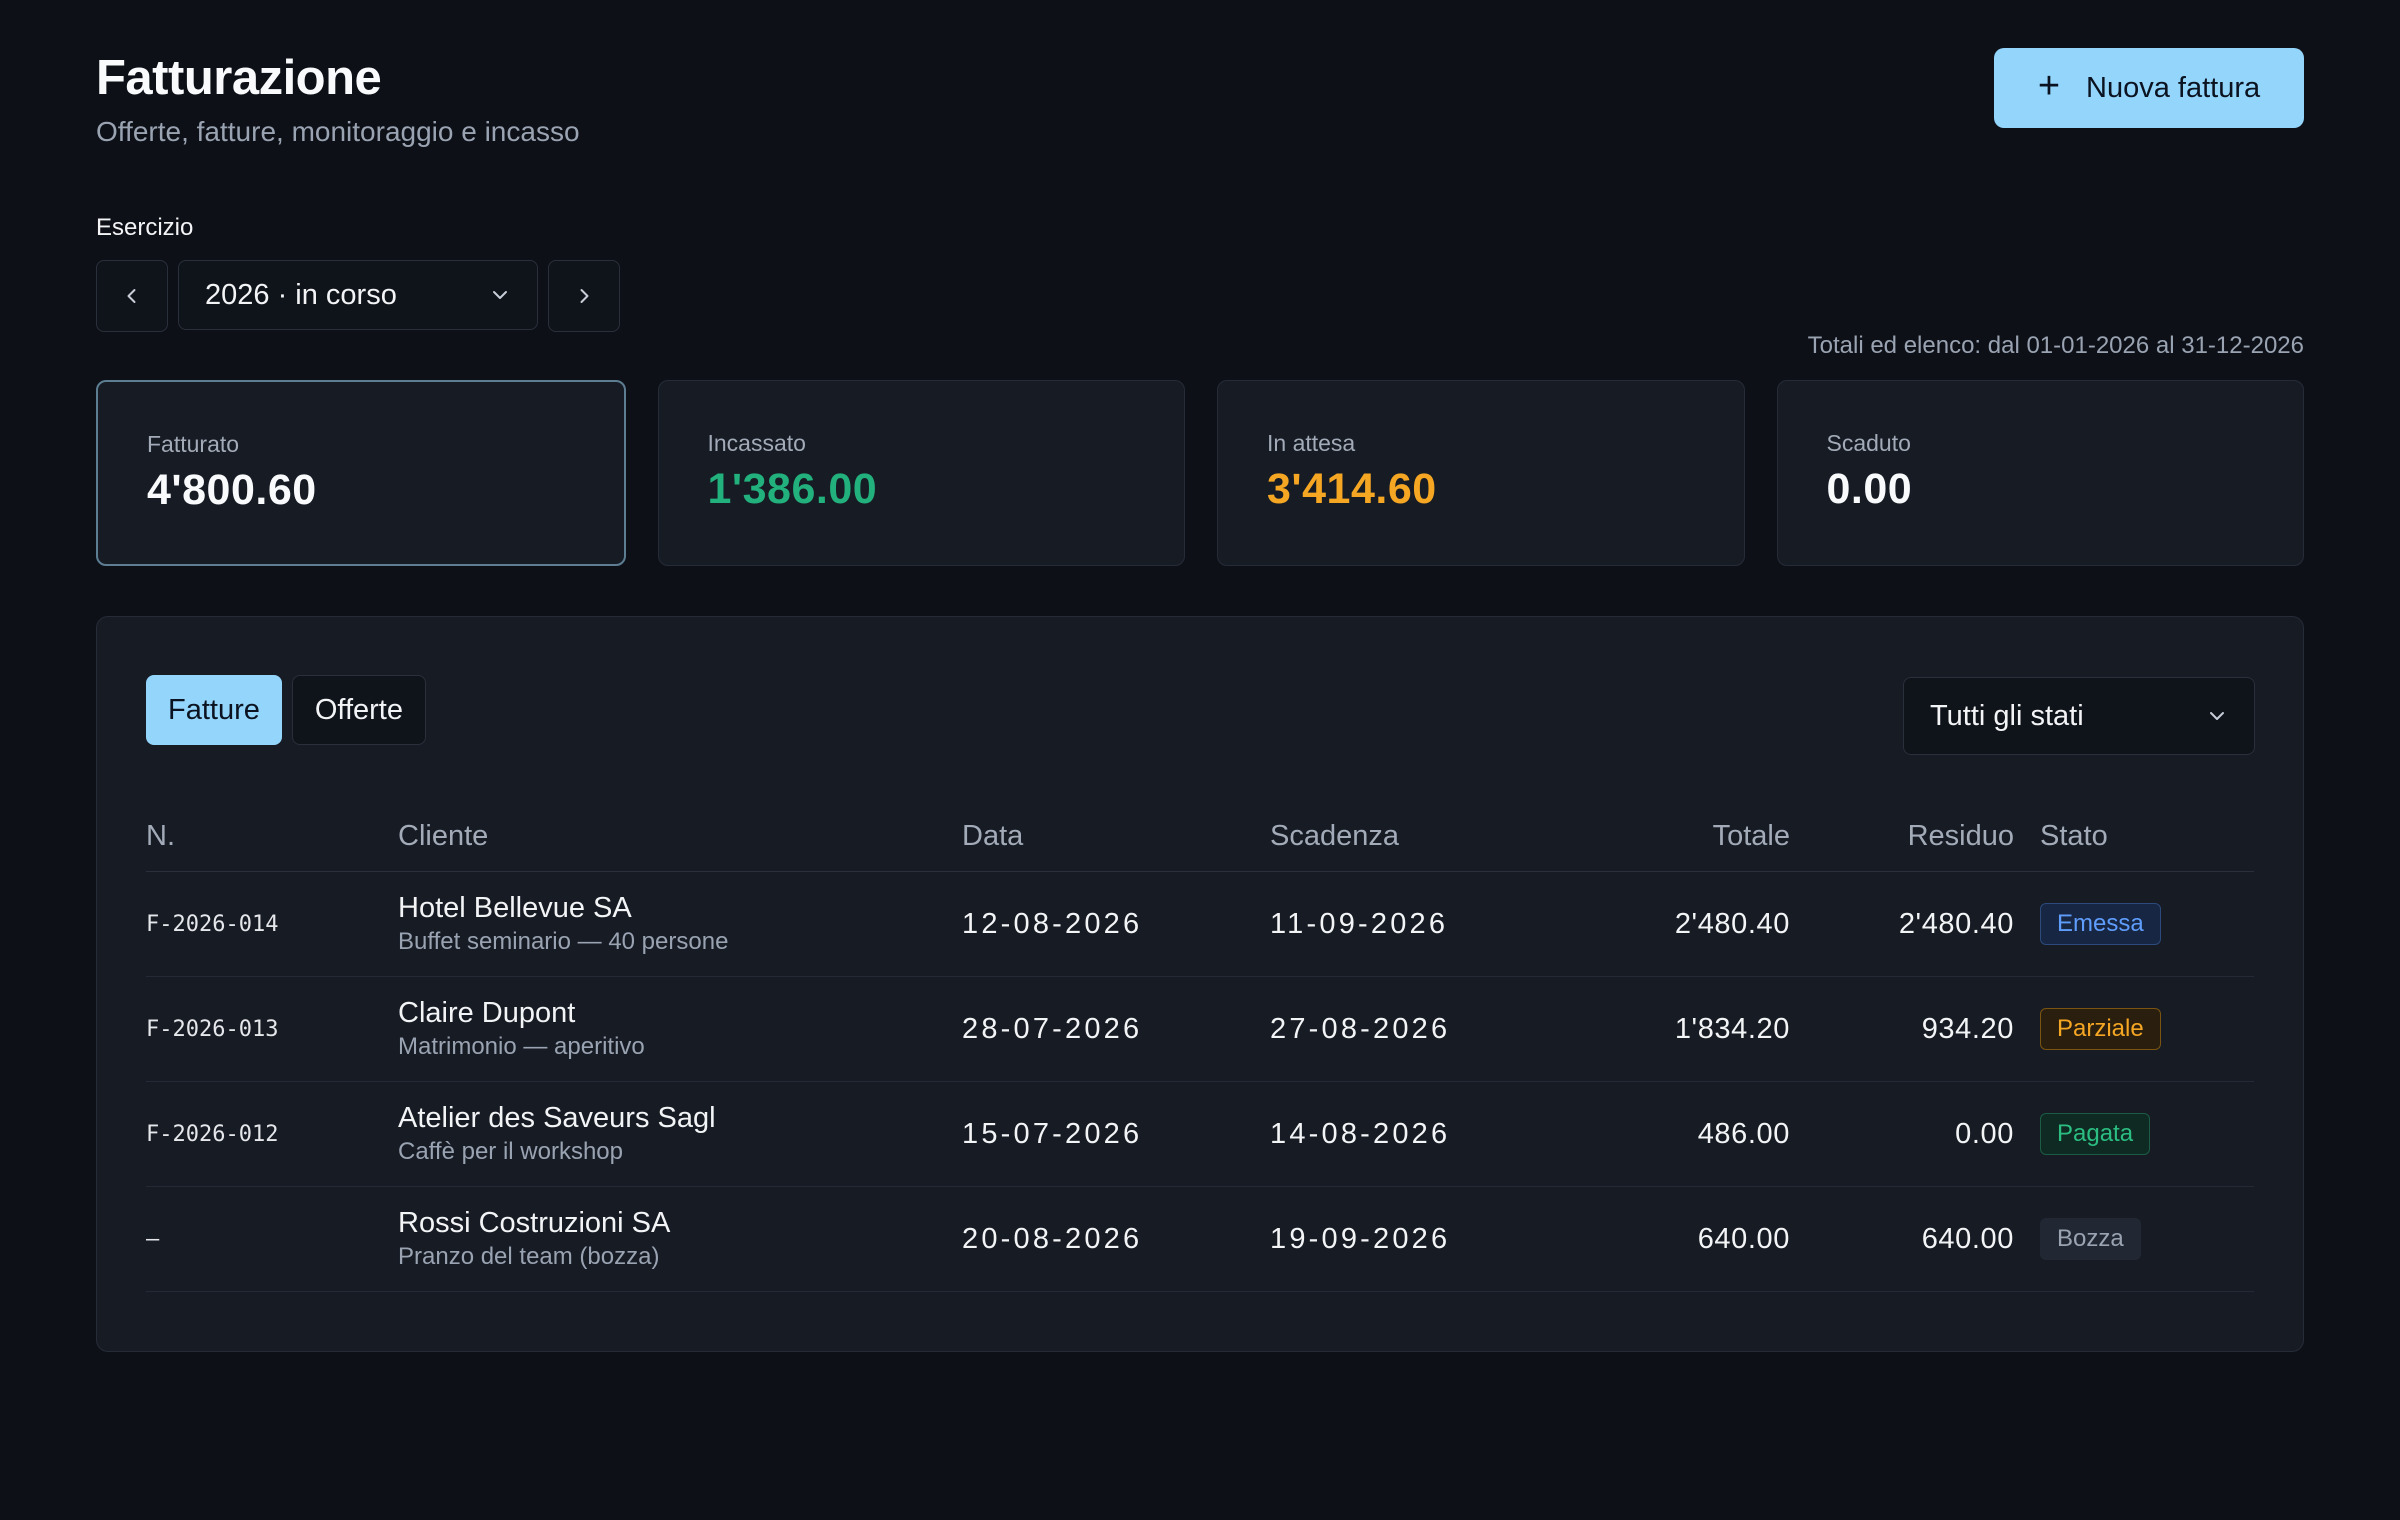 Image resolution: width=2400 pixels, height=1520 pixels. I want to click on total-amount: 486.00, so click(1743, 1133).